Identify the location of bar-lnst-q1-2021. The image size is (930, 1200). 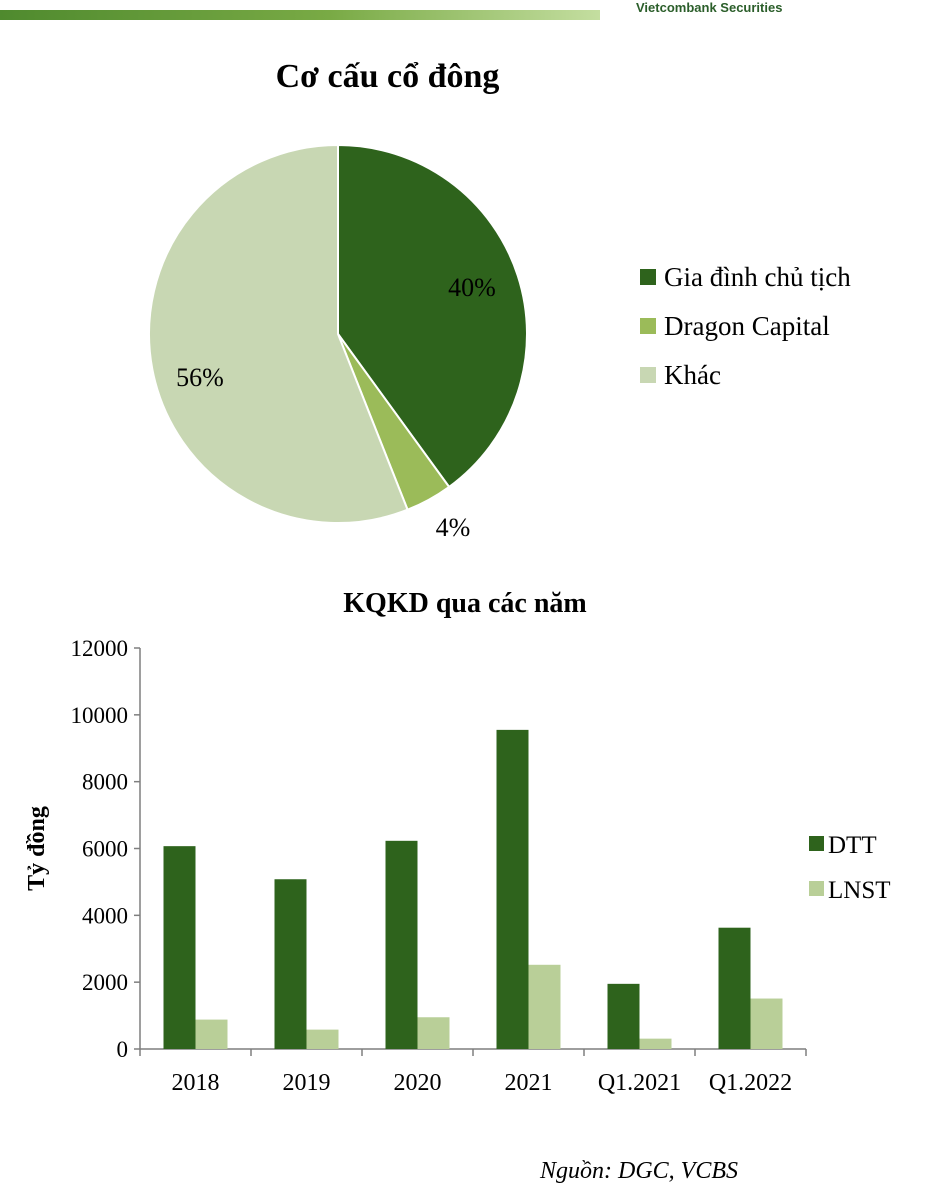
(655, 1043).